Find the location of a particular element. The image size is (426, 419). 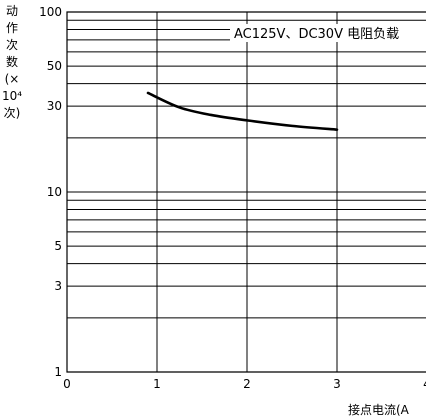

x-tick-label: 1 is located at coordinates (157, 384).